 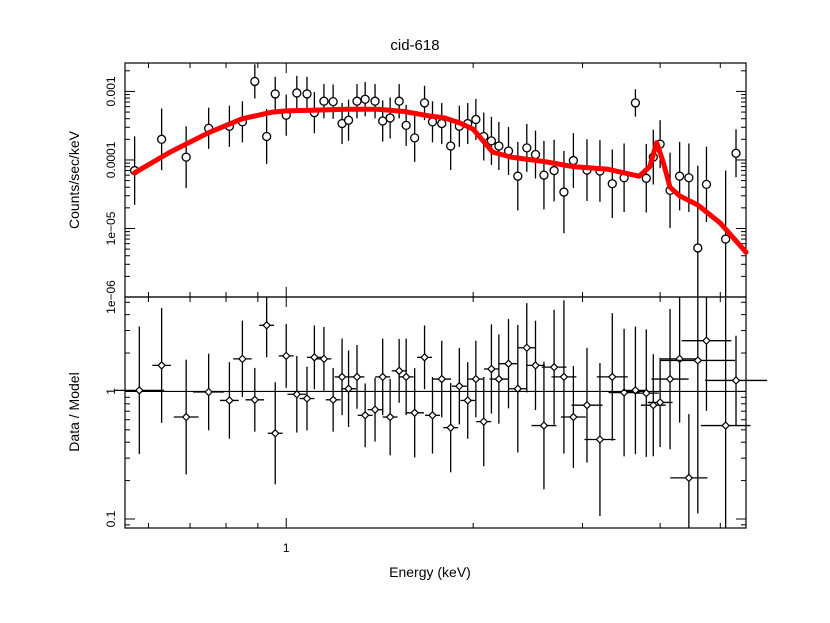 I want to click on y-tick-label: 1e−06, so click(x=111, y=297).